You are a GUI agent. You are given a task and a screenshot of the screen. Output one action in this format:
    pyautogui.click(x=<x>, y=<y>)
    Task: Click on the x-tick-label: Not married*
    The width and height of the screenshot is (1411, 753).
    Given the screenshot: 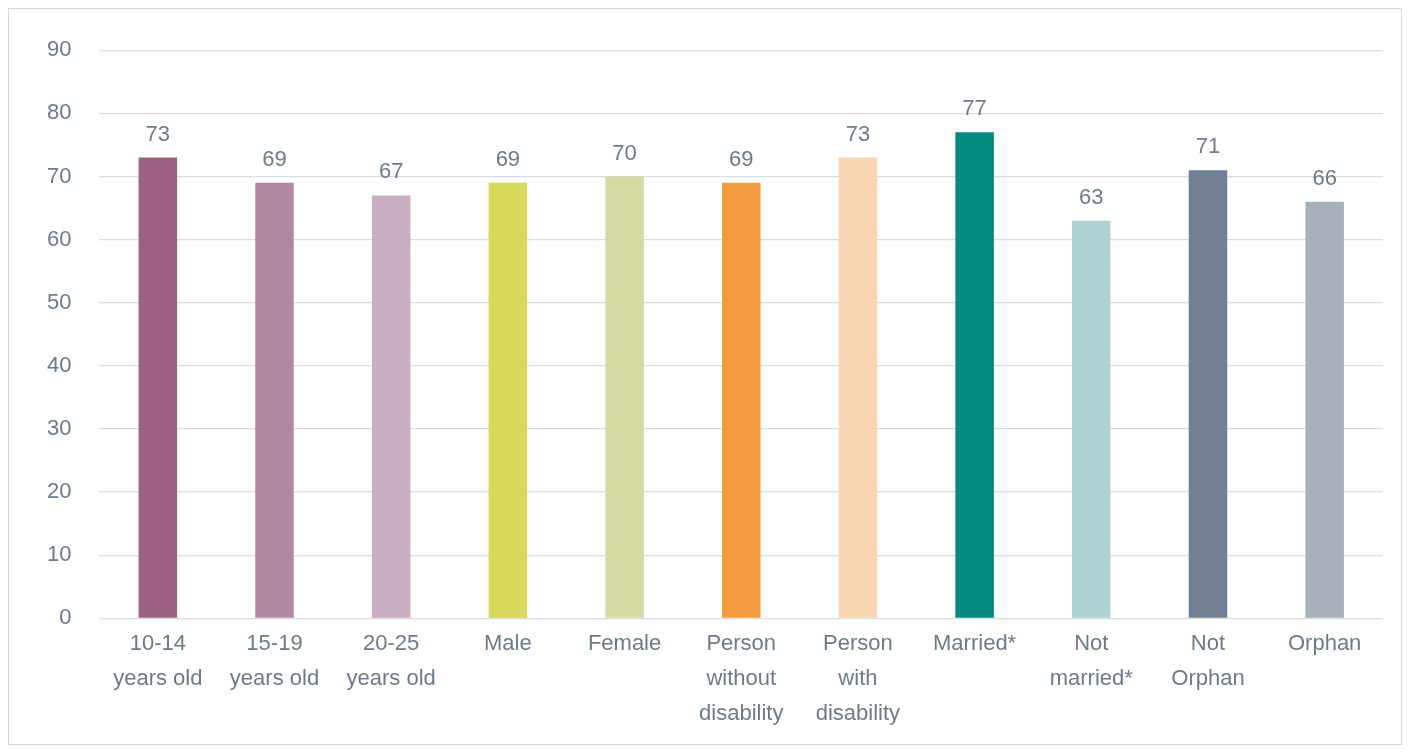 What is the action you would take?
    pyautogui.click(x=1091, y=660)
    